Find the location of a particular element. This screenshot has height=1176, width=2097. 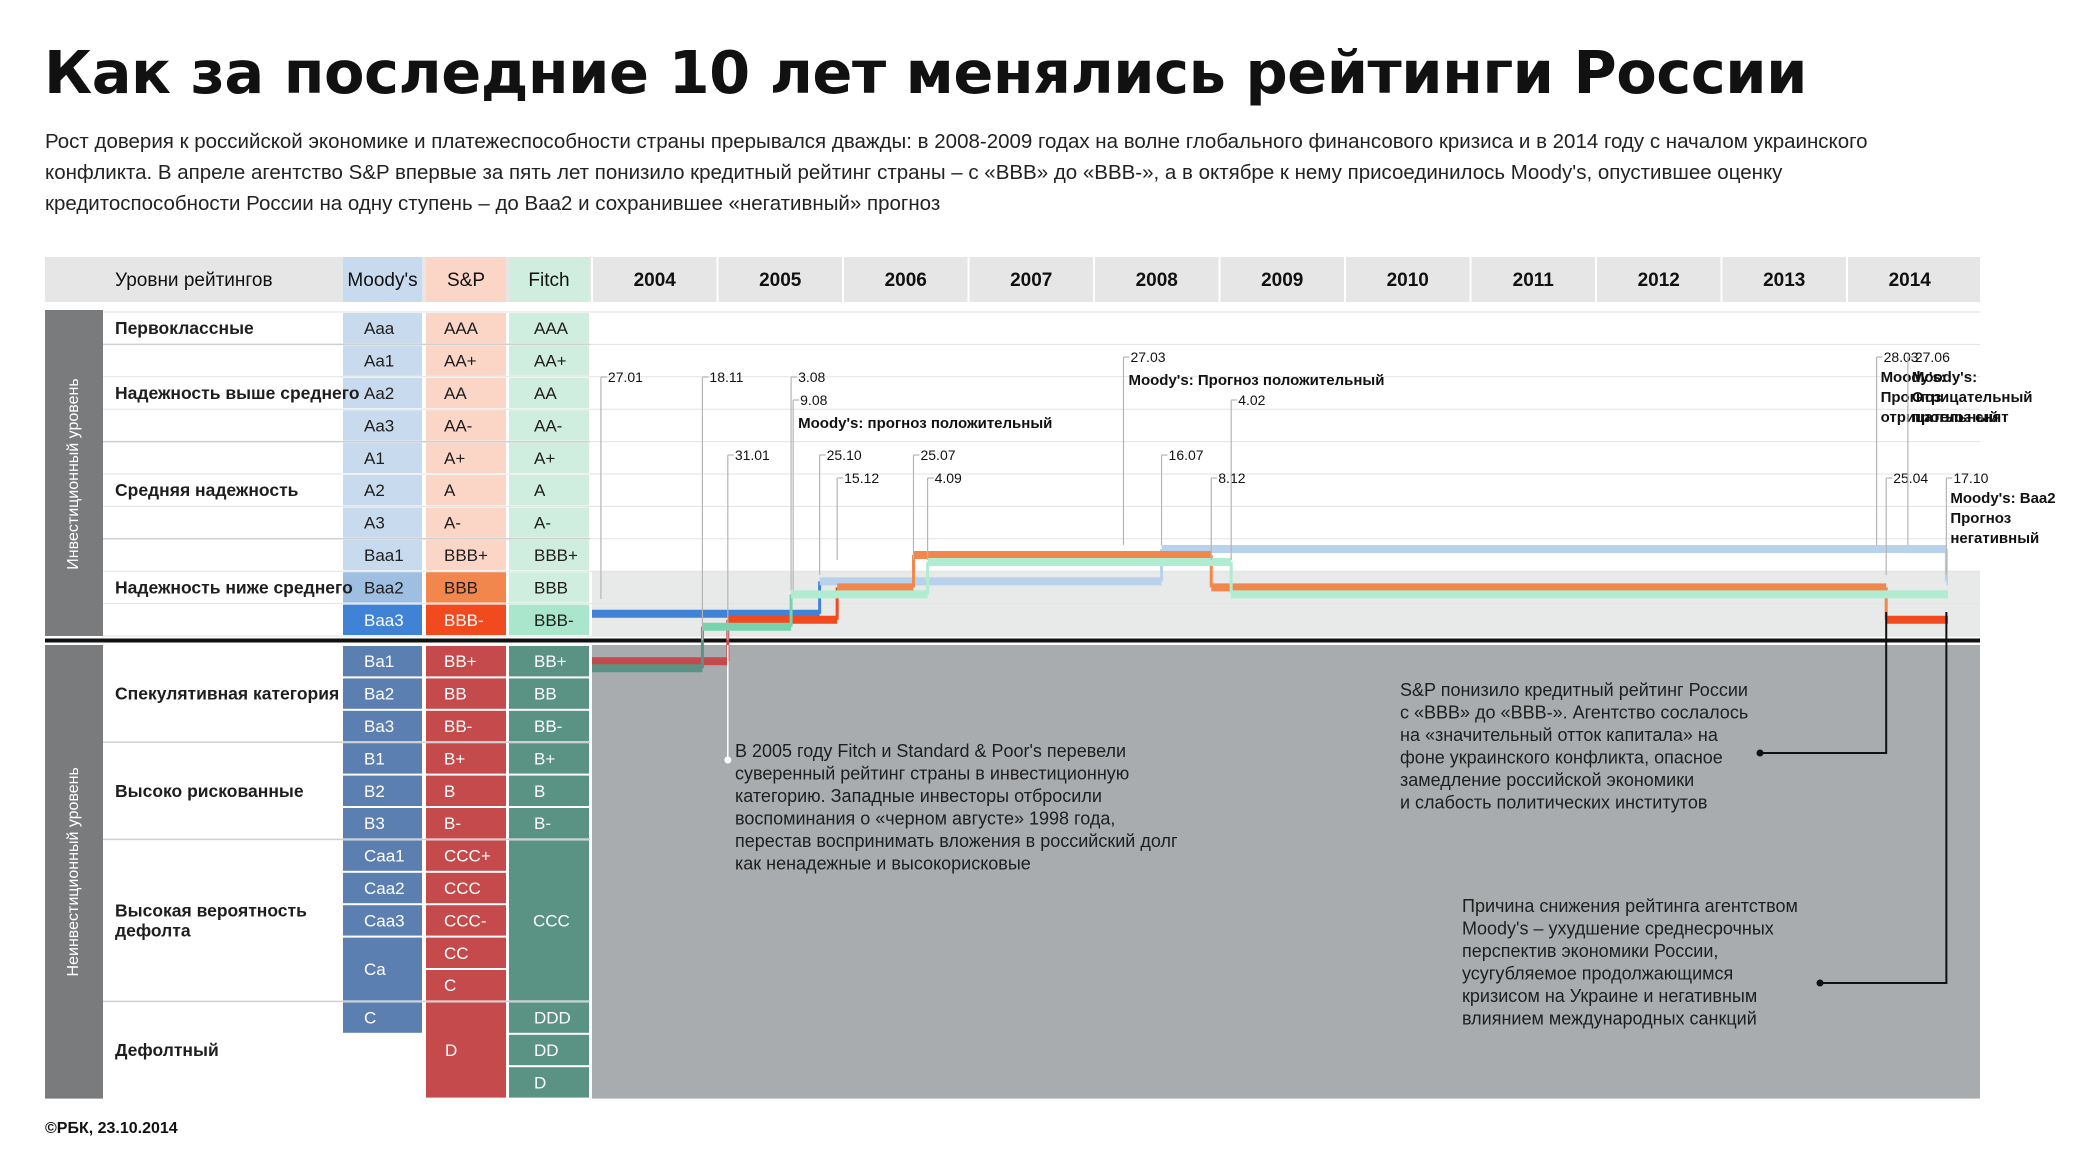

header-year-2006: 2006 is located at coordinates (906, 280).